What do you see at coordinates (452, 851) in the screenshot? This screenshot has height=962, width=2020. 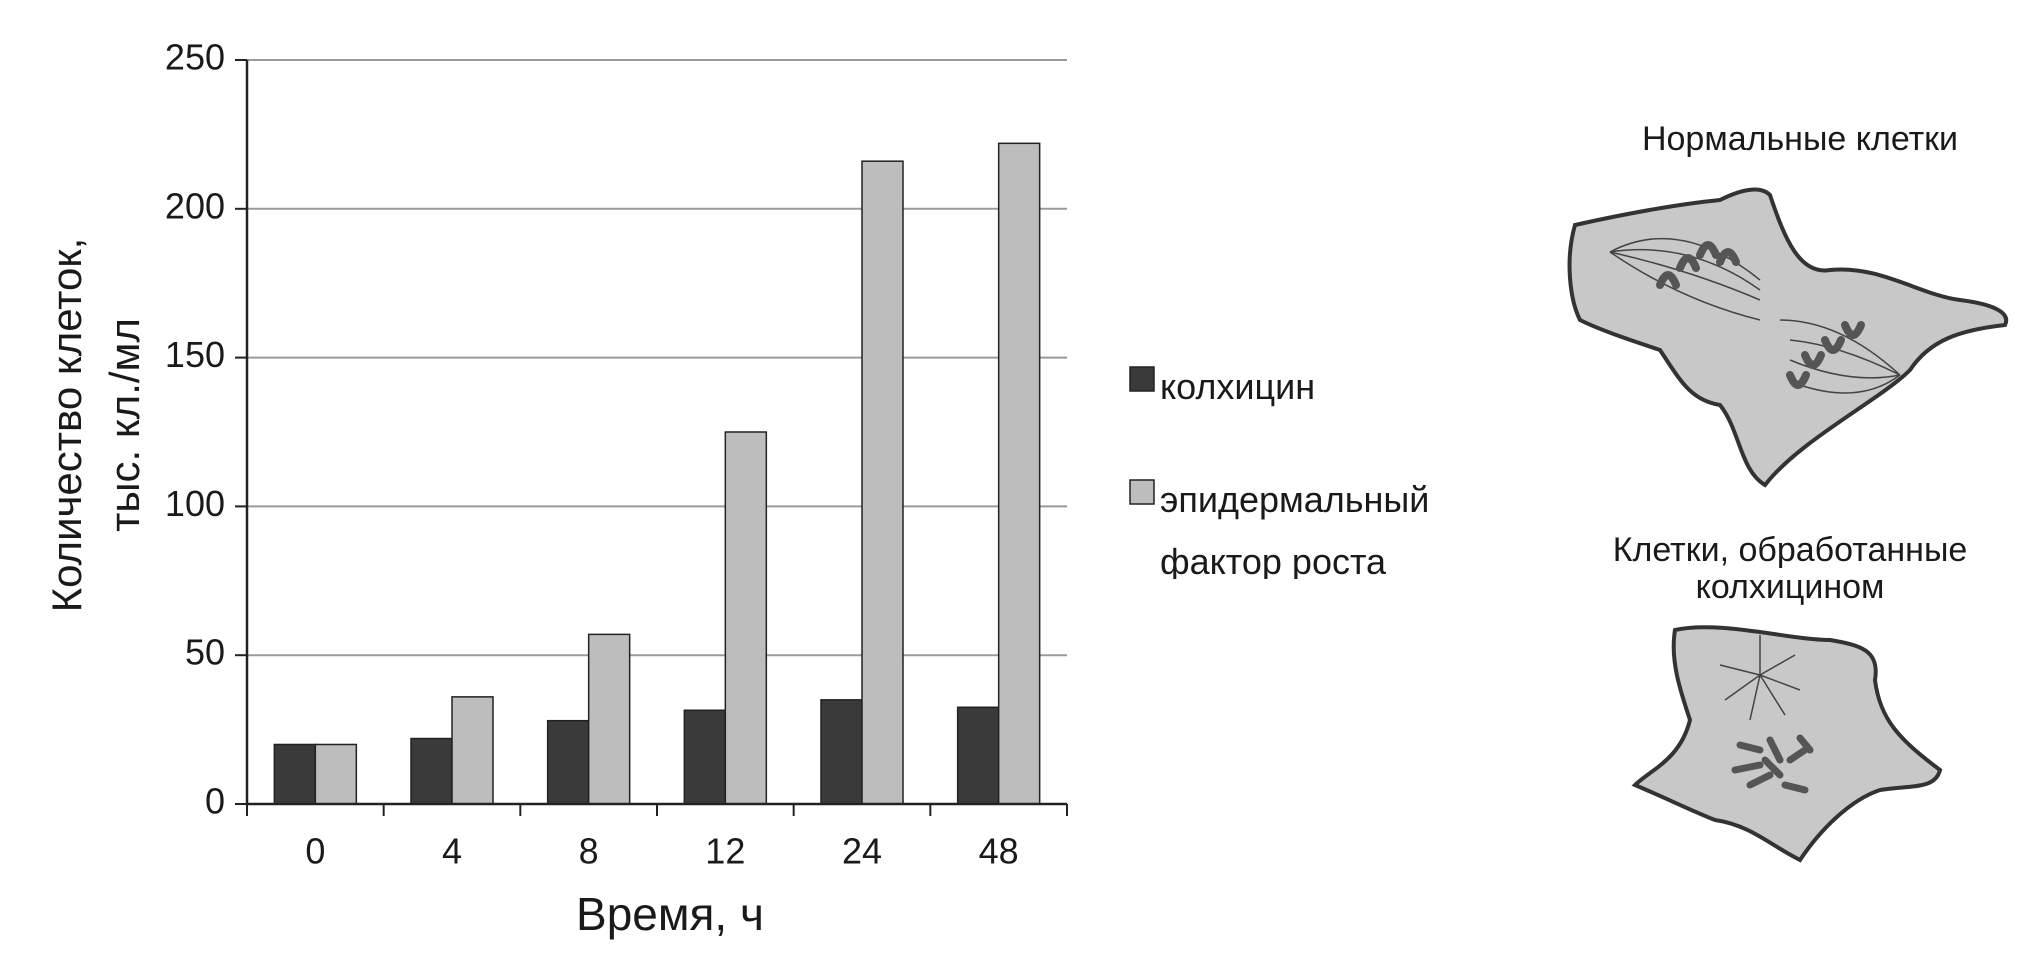 I see `x-tick-label: 4` at bounding box center [452, 851].